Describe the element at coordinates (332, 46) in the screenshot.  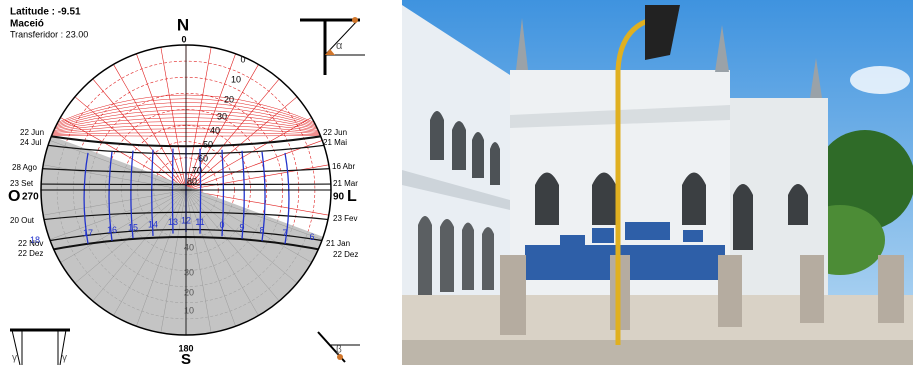
I see `alpha-icon` at that location.